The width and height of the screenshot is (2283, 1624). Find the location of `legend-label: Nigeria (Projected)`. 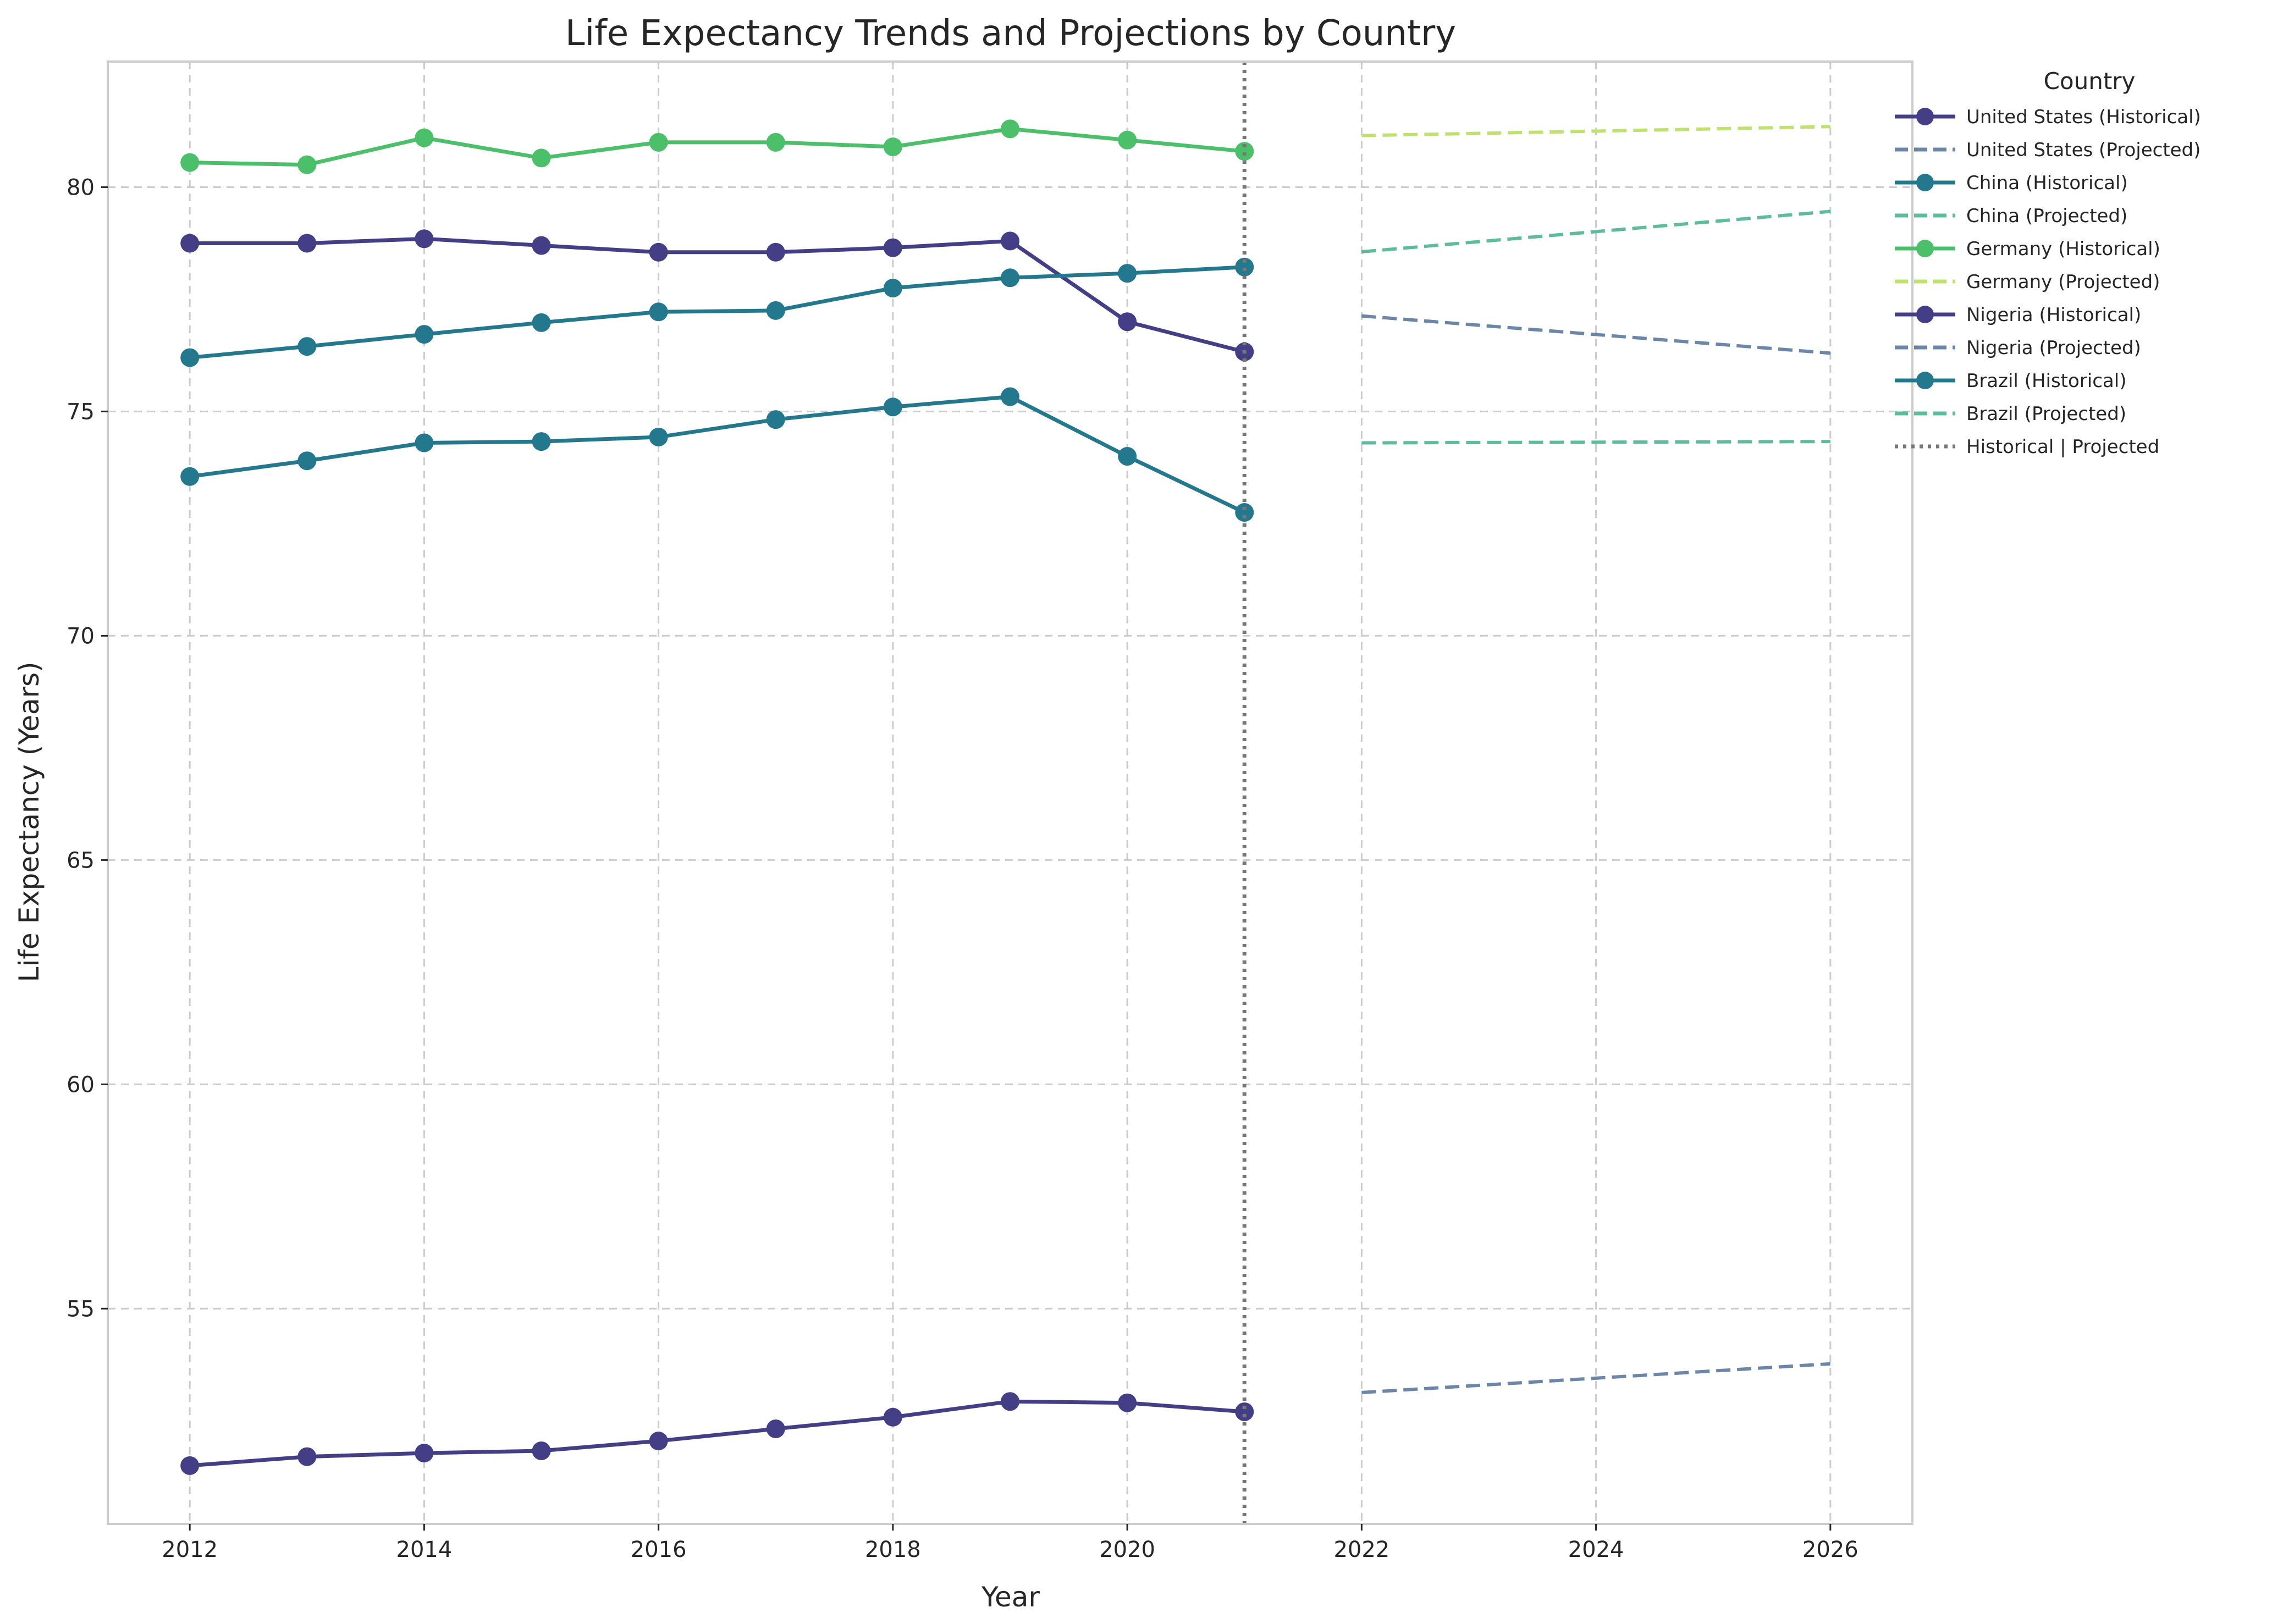

legend-label: Nigeria (Projected) is located at coordinates (2053, 348).